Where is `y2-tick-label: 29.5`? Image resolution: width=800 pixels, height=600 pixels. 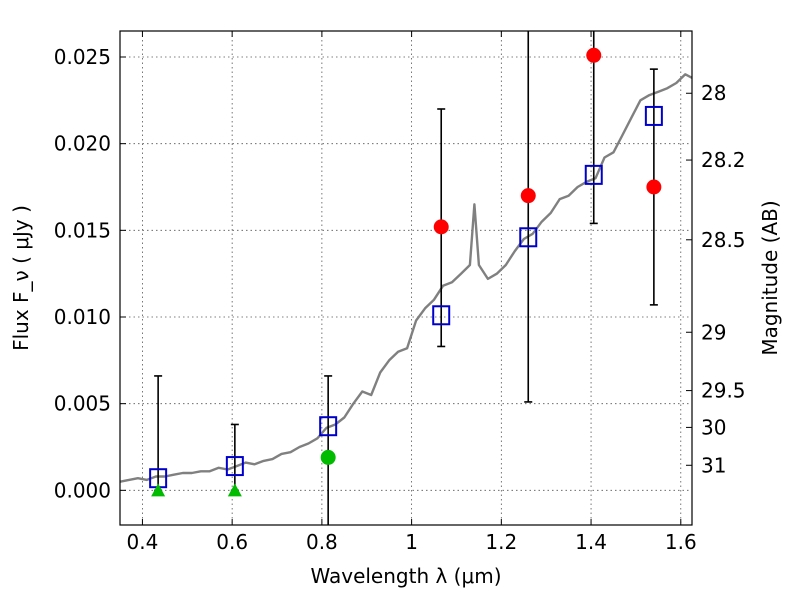
y2-tick-label: 29.5 is located at coordinates (723, 391).